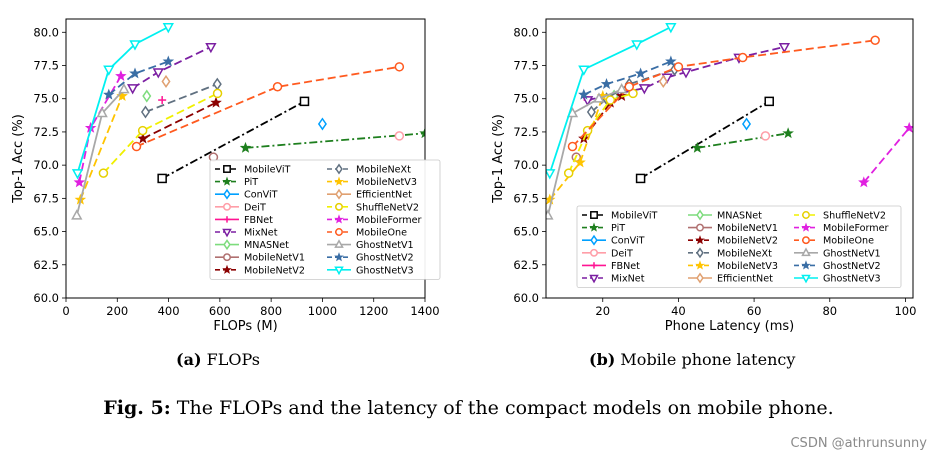 This screenshot has width=937, height=455. Describe the element at coordinates (424, 311) in the screenshot. I see `x-tick-label: 1400` at that location.